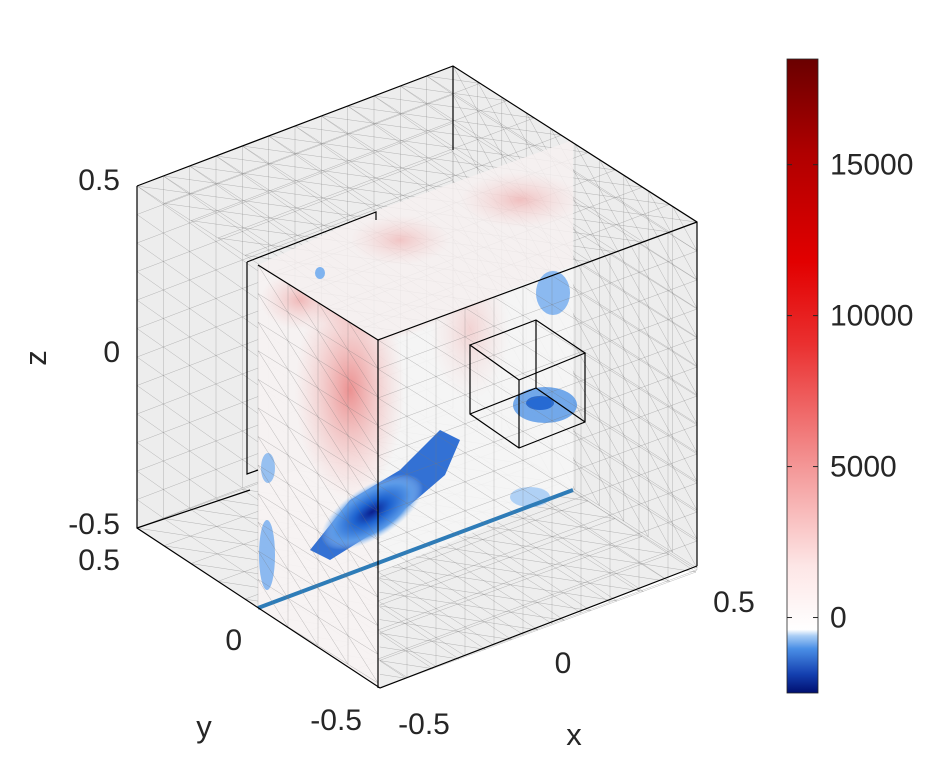 This screenshot has width=938, height=781. What do you see at coordinates (871, 165) in the screenshot?
I see `colorbar-tick-label: 15000` at bounding box center [871, 165].